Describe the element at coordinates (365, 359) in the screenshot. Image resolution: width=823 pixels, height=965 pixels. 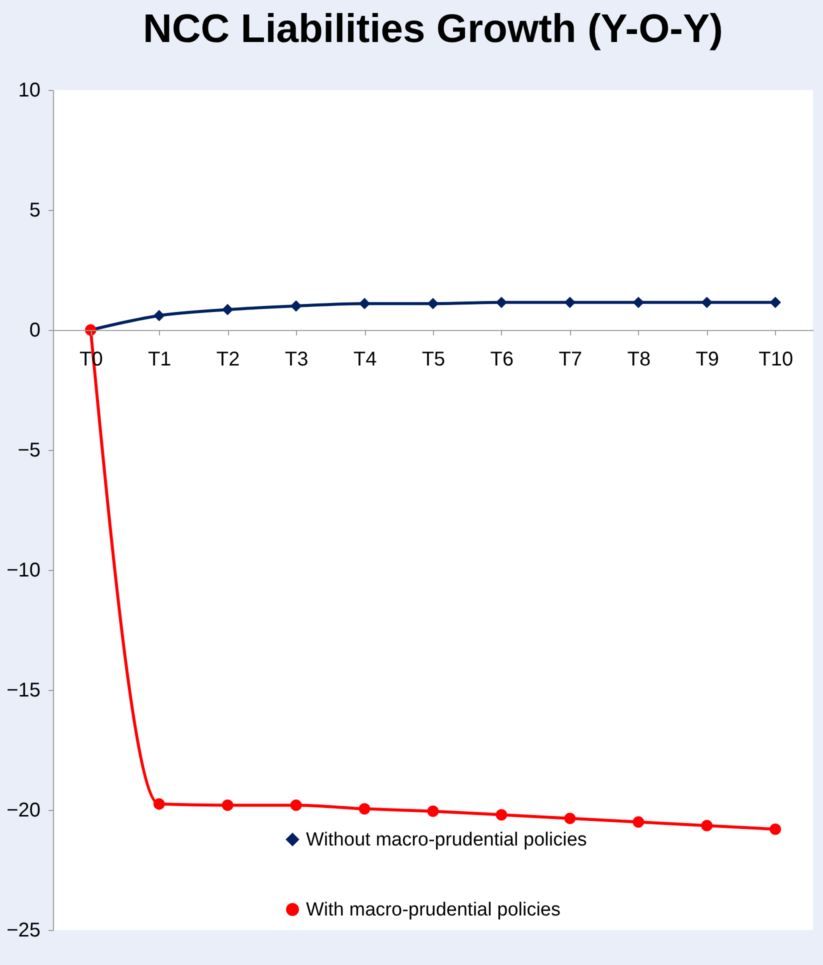
I see `x-tick-label: T4` at that location.